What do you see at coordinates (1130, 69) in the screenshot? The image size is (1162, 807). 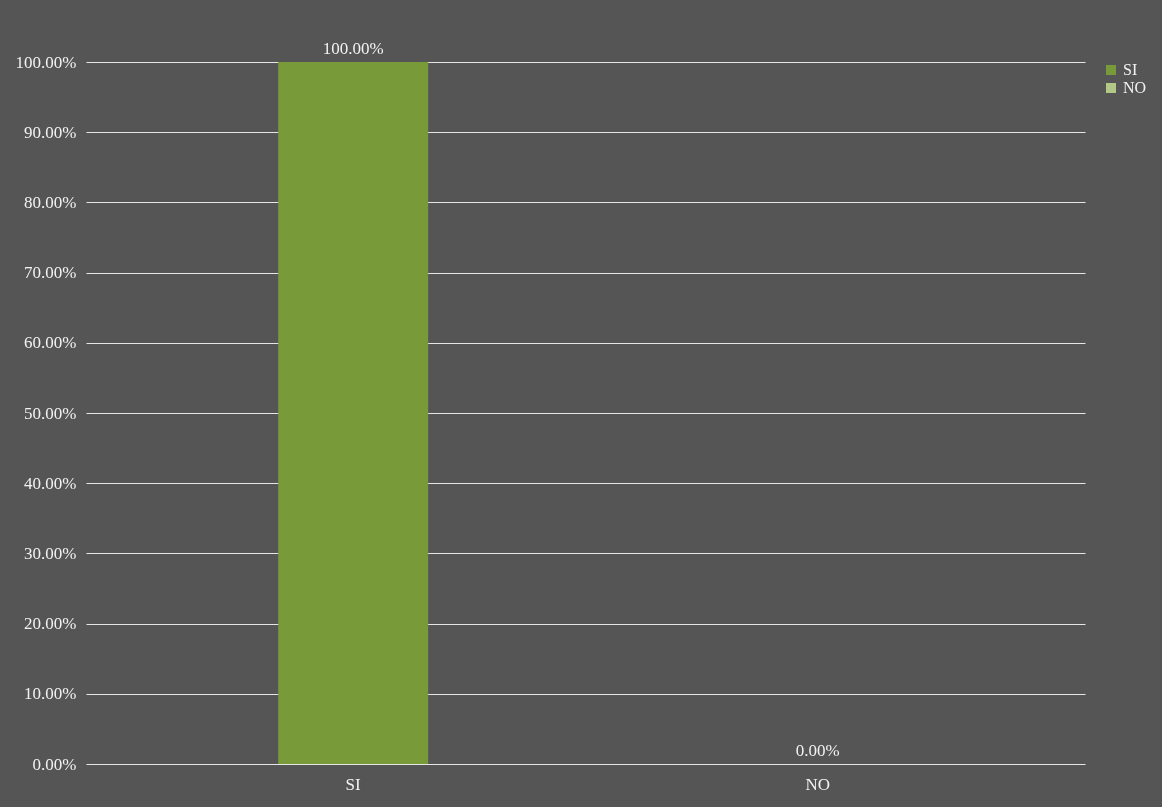 I see `legend-label: SI` at bounding box center [1130, 69].